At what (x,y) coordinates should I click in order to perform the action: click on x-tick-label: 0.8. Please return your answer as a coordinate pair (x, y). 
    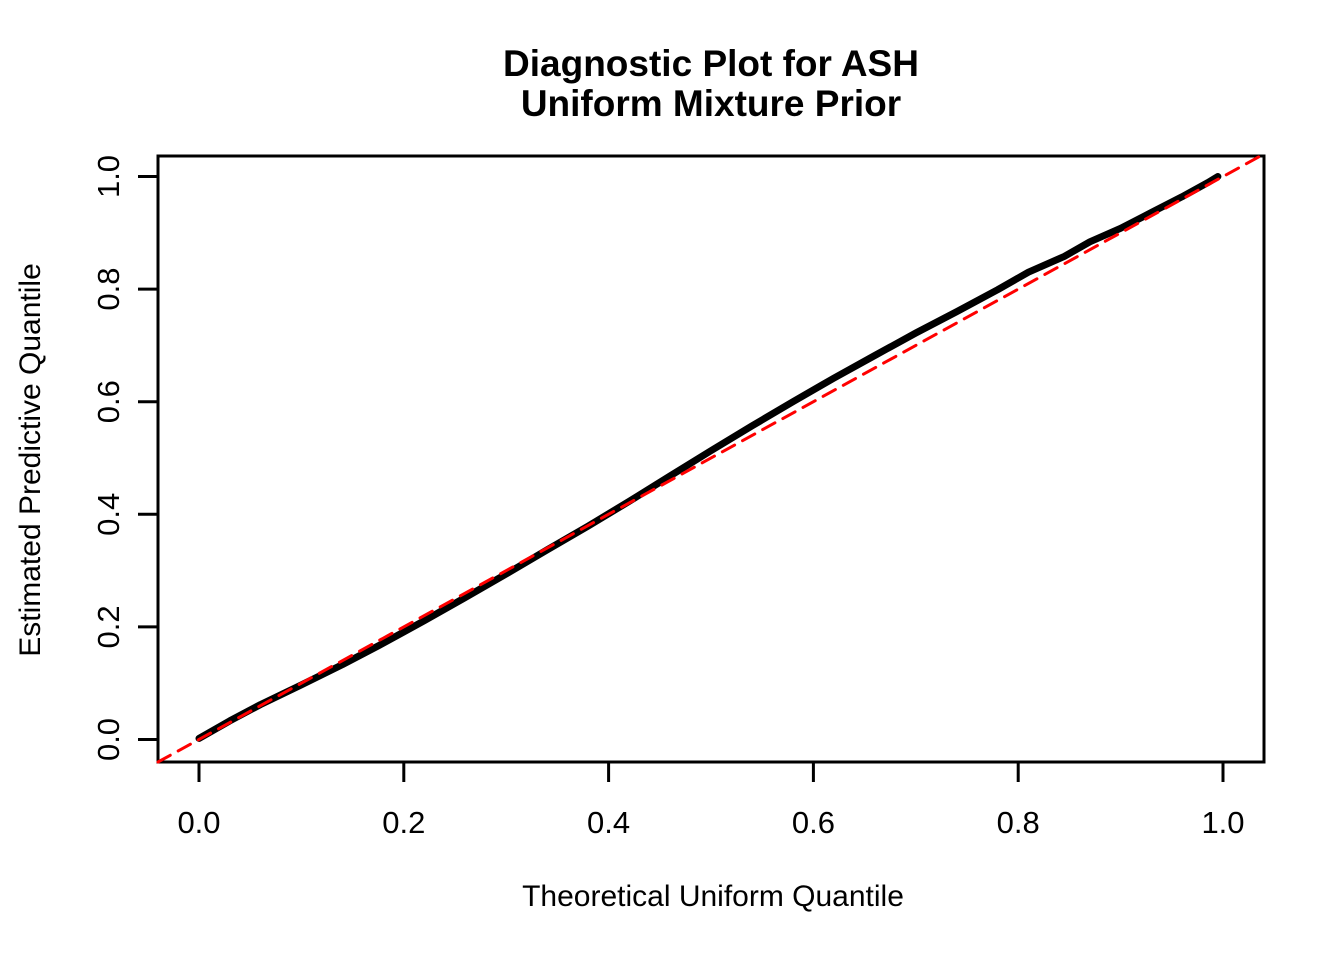
    Looking at the image, I should click on (1018, 822).